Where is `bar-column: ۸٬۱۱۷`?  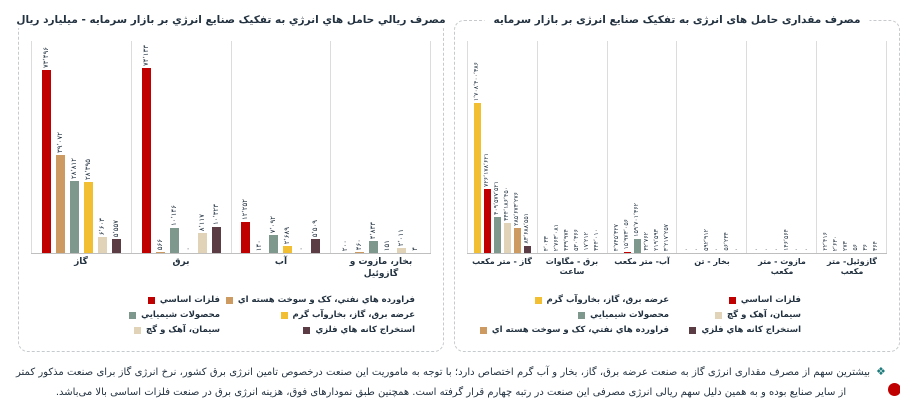 bar-column: ۸٬۱۱۷ is located at coordinates (202, 233).